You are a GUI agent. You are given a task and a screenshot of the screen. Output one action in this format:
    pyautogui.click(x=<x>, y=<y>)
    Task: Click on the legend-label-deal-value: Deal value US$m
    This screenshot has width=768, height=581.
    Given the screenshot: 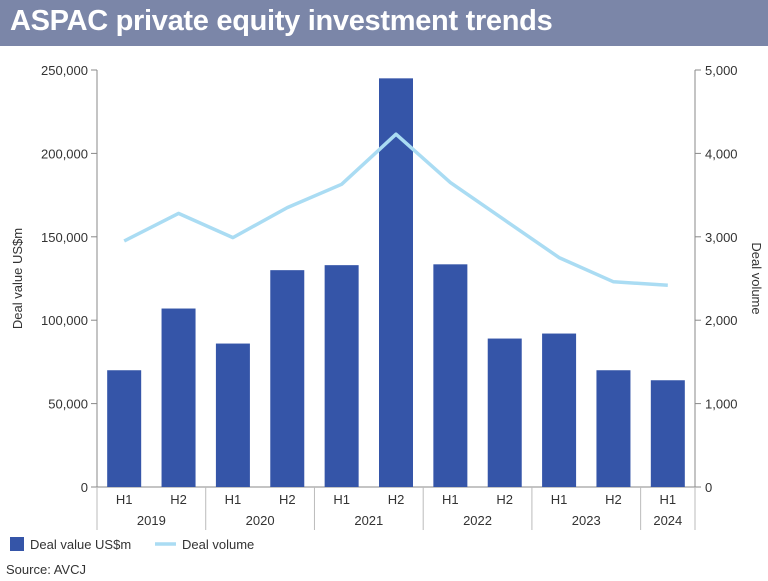 What is the action you would take?
    pyautogui.click(x=80, y=544)
    